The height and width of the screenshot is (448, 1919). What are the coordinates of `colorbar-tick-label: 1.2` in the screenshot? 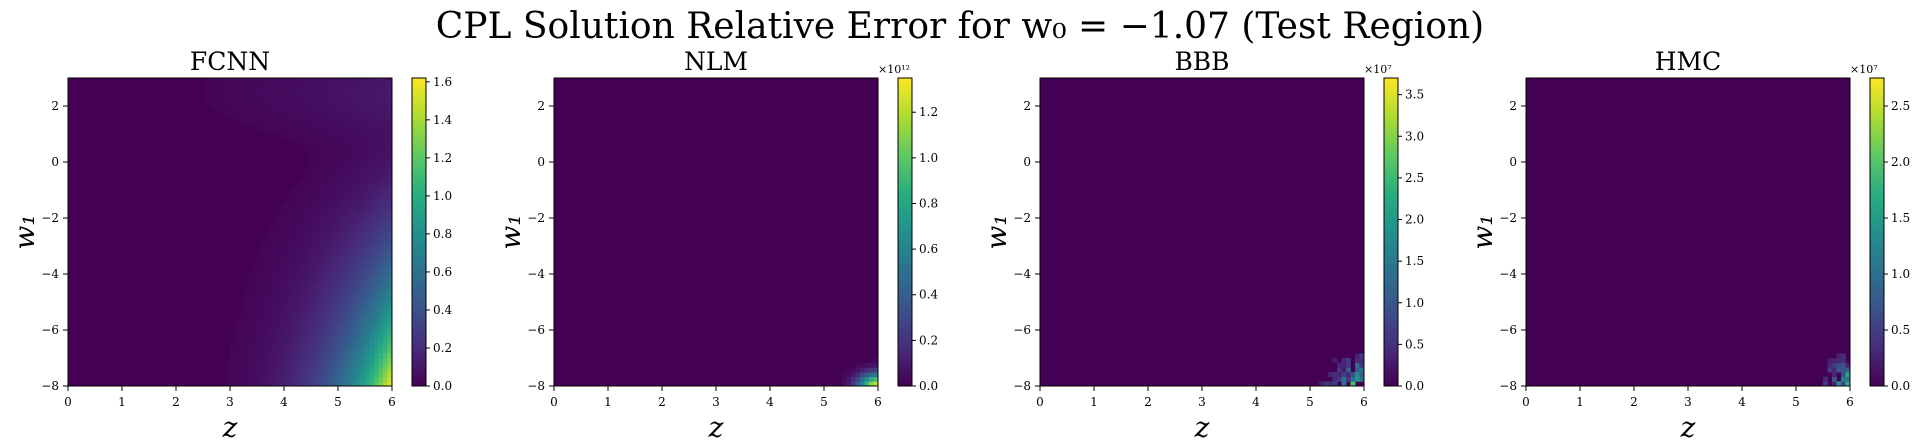 It's located at (928, 112).